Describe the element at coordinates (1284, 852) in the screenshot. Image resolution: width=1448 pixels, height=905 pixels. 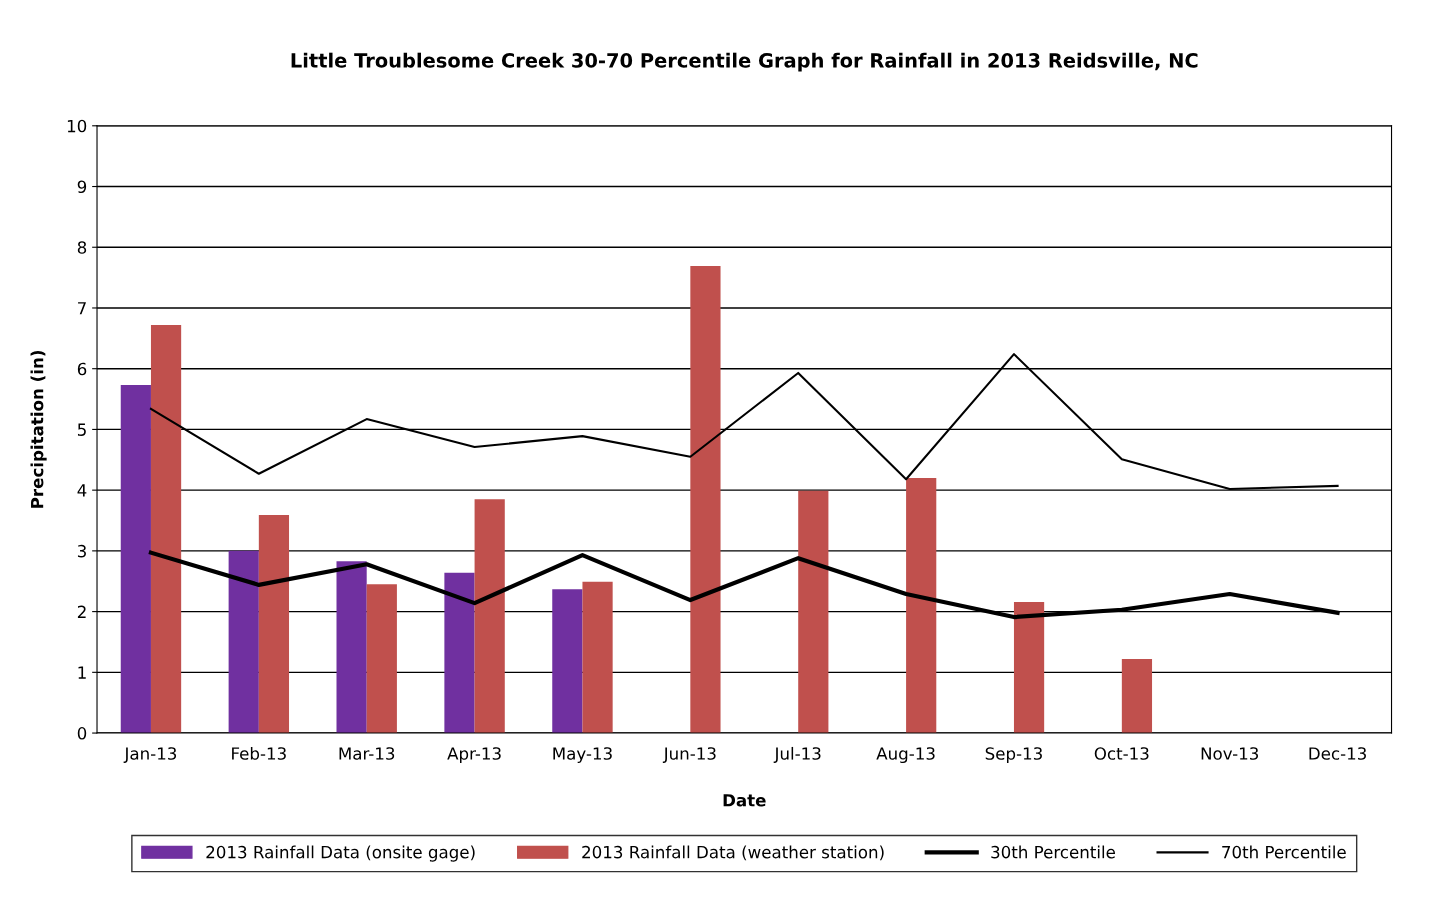
I see `legend-label: 70th Percentile` at that location.